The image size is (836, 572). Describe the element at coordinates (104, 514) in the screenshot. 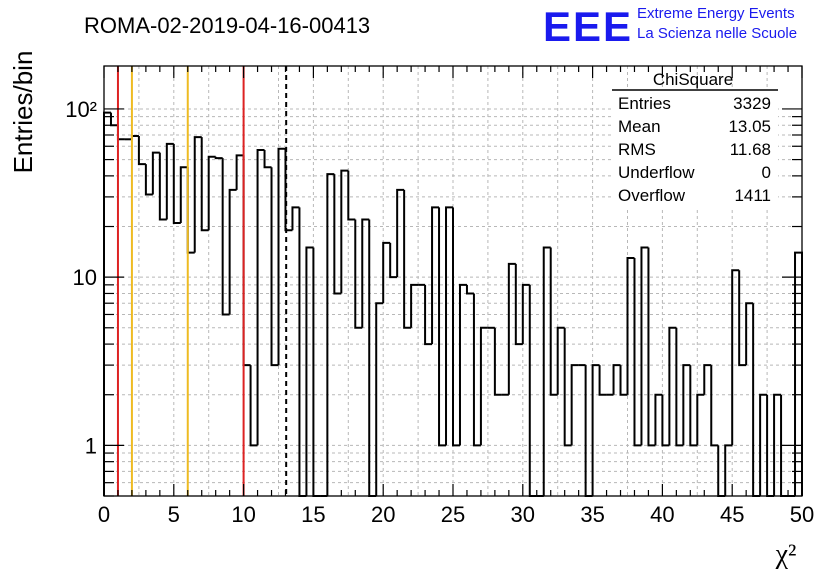

I see `x-tick-label: 0` at that location.